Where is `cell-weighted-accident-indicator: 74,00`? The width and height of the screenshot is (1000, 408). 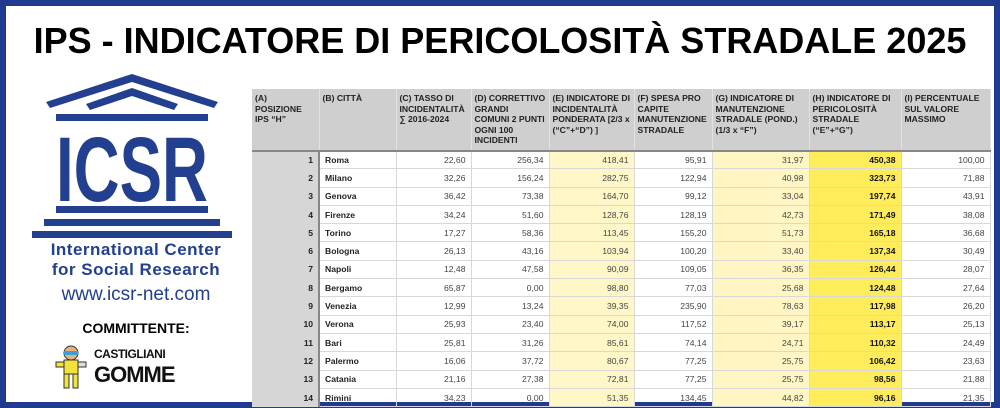
cell-weighted-accident-indicator: 74,00 is located at coordinates (592, 324).